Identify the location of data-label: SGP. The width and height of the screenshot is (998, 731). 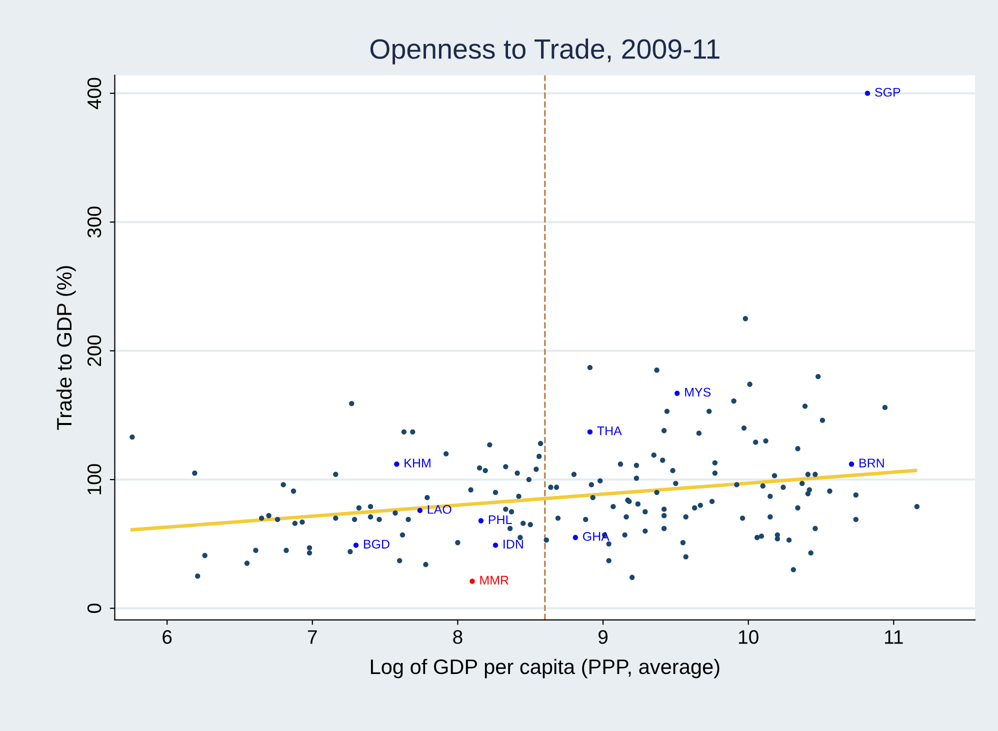
(887, 92).